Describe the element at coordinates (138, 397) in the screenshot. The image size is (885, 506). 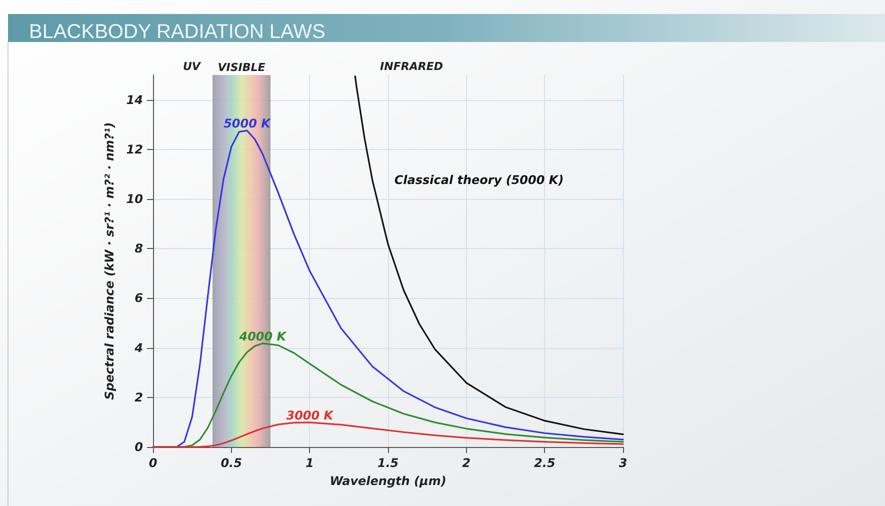
I see `y-tick-label: 2` at that location.